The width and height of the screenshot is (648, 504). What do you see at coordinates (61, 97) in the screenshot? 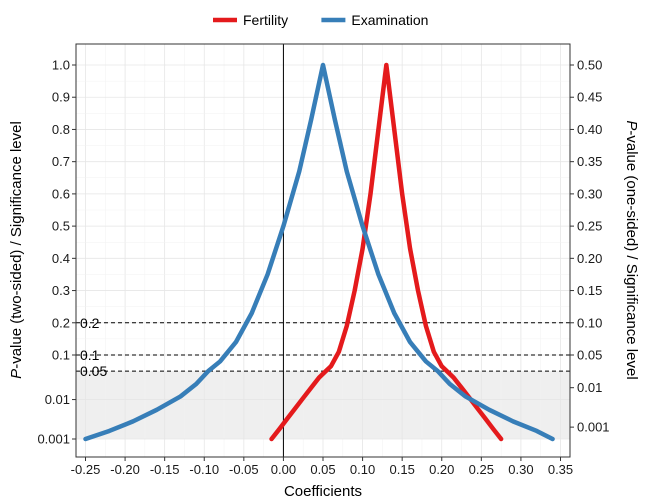
I see `y-left-tick-label: 0.9` at bounding box center [61, 97].